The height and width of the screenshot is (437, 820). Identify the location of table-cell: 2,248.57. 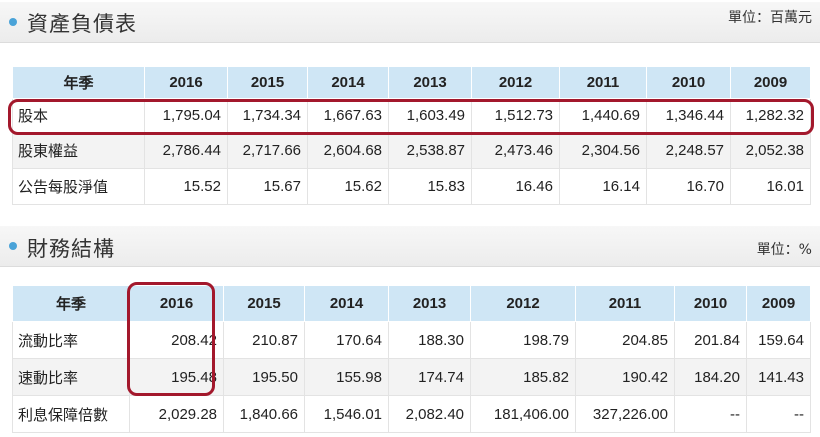
(688, 150).